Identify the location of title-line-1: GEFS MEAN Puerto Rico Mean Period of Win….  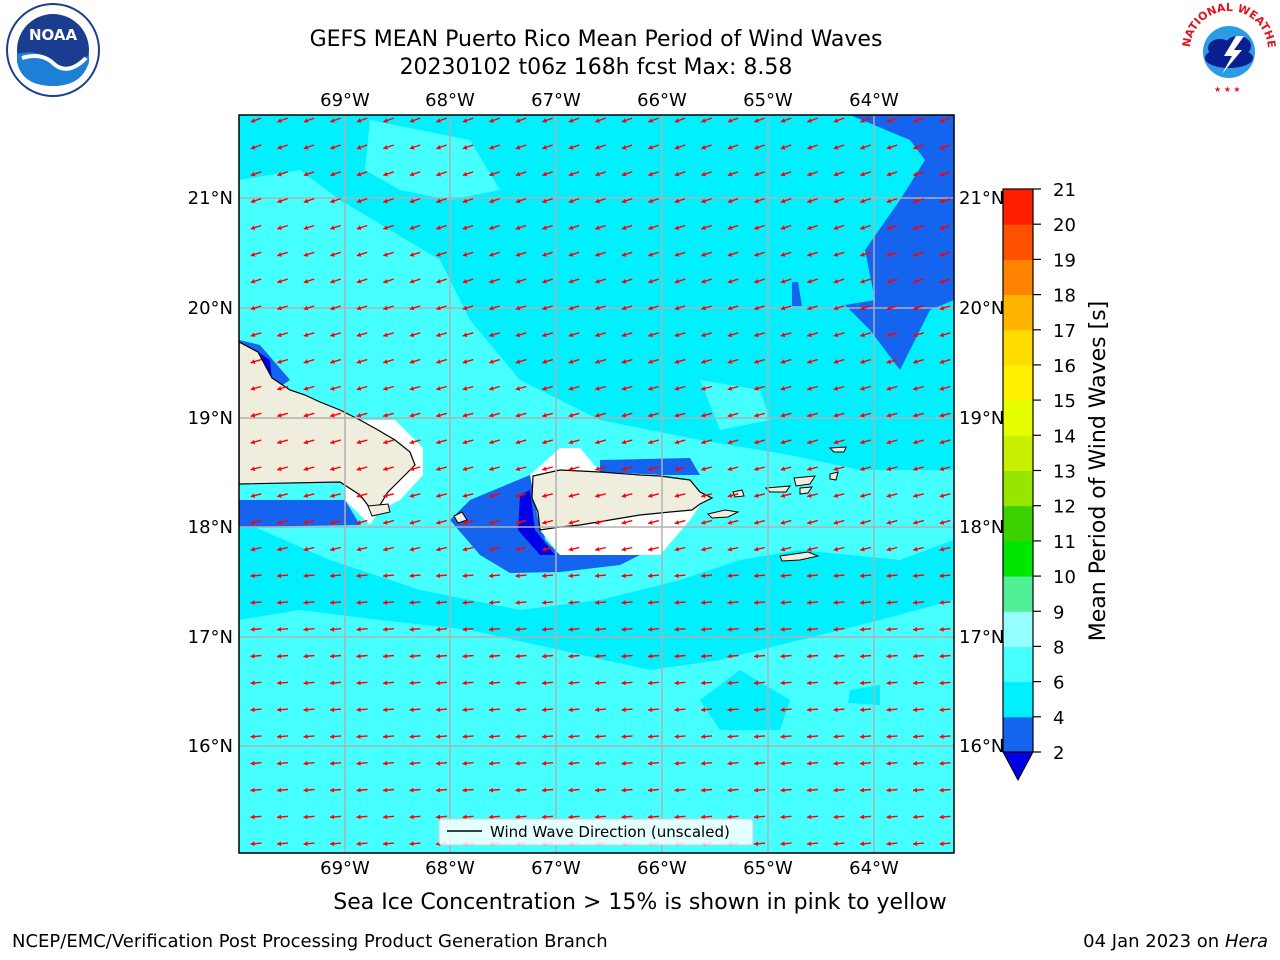
(596, 39).